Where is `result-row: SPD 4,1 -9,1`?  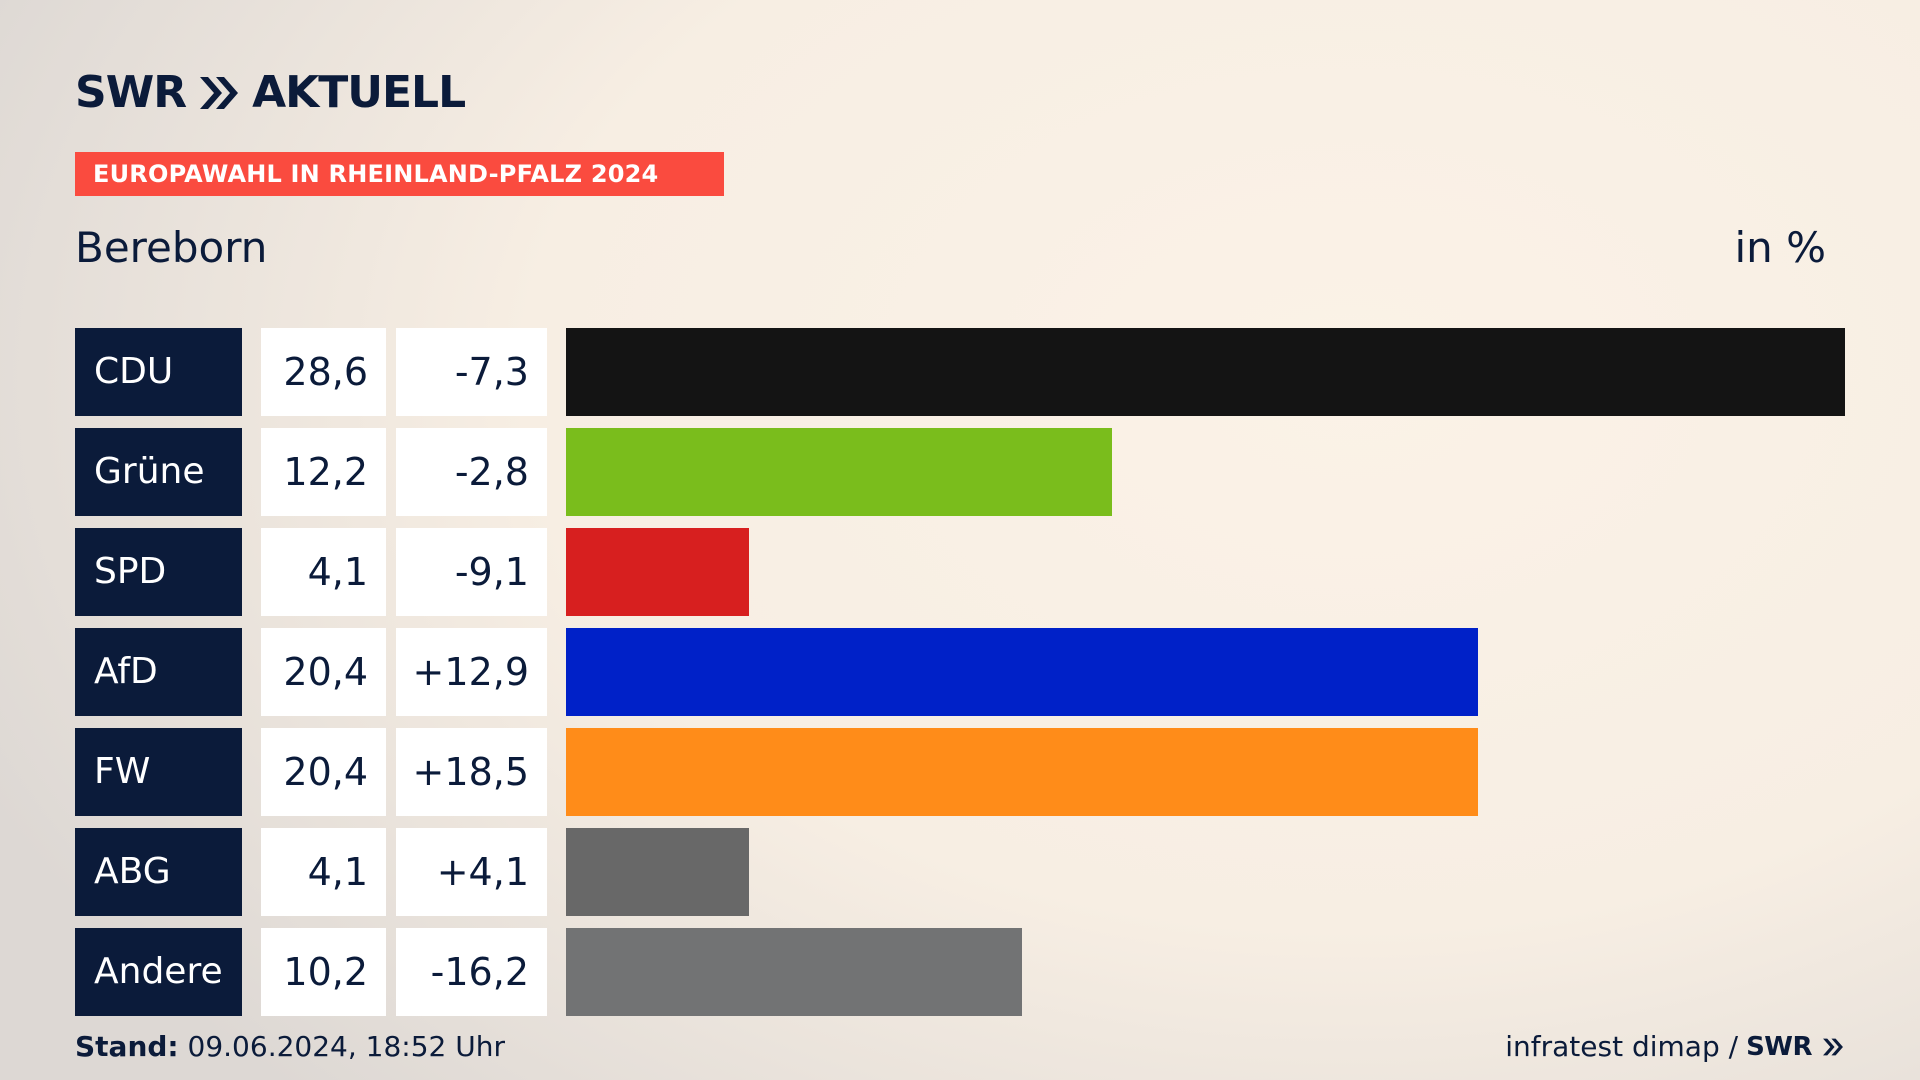 result-row: SPD 4,1 -9,1 is located at coordinates (960, 572).